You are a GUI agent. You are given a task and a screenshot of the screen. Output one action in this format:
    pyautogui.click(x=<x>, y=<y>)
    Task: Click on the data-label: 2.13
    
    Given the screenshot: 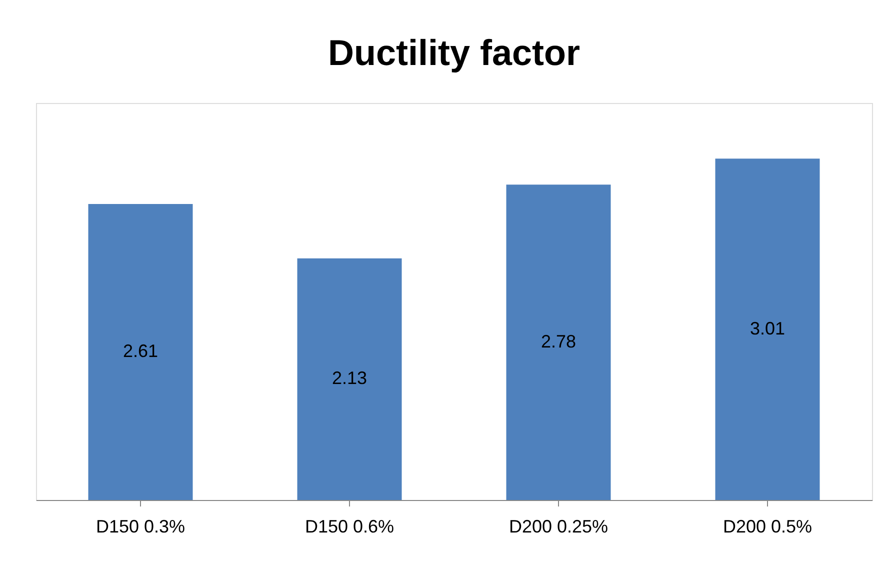 What is the action you would take?
    pyautogui.click(x=350, y=378)
    